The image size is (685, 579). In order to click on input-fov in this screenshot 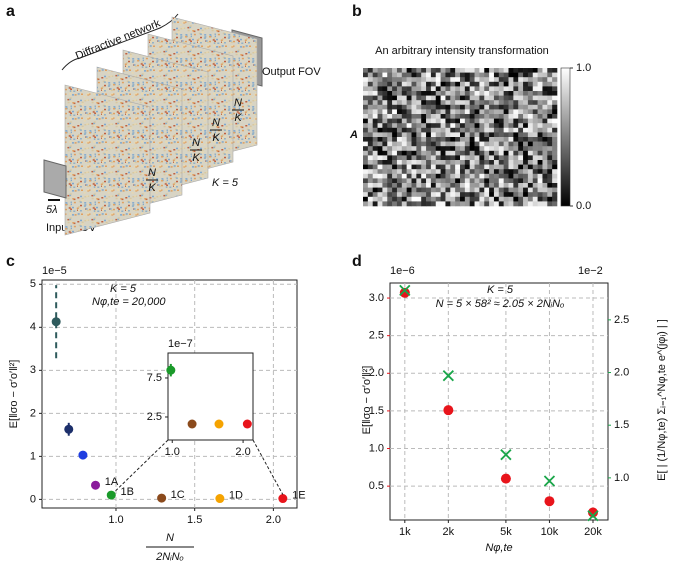, I will do `click(55, 179)`.